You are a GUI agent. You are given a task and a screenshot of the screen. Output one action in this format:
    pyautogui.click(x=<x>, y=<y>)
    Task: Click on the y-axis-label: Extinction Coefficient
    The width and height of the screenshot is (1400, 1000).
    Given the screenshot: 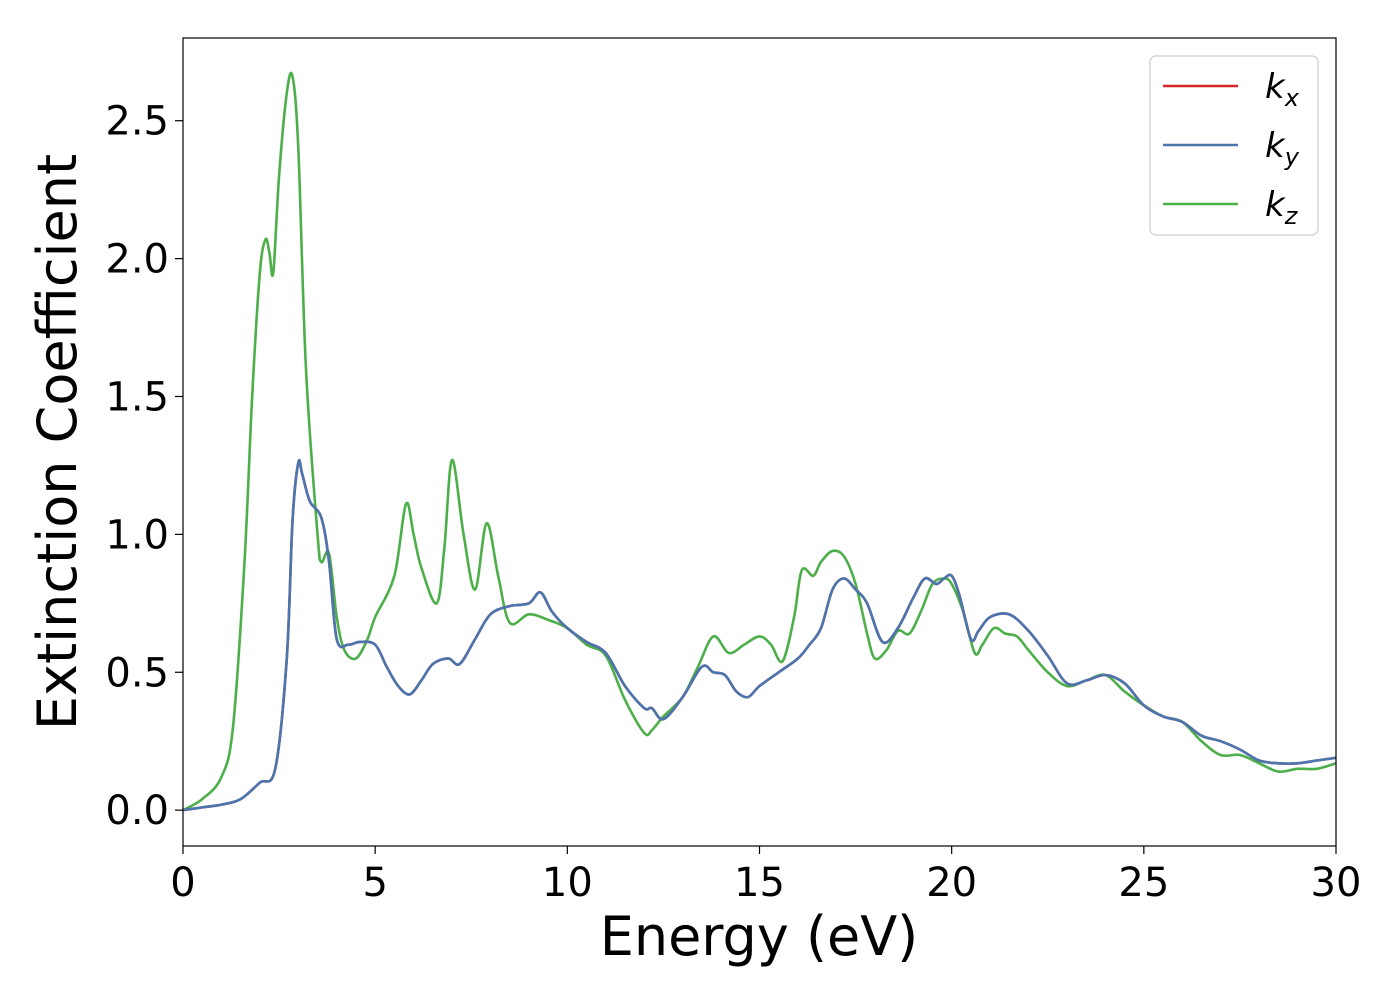 What is the action you would take?
    pyautogui.click(x=57, y=442)
    